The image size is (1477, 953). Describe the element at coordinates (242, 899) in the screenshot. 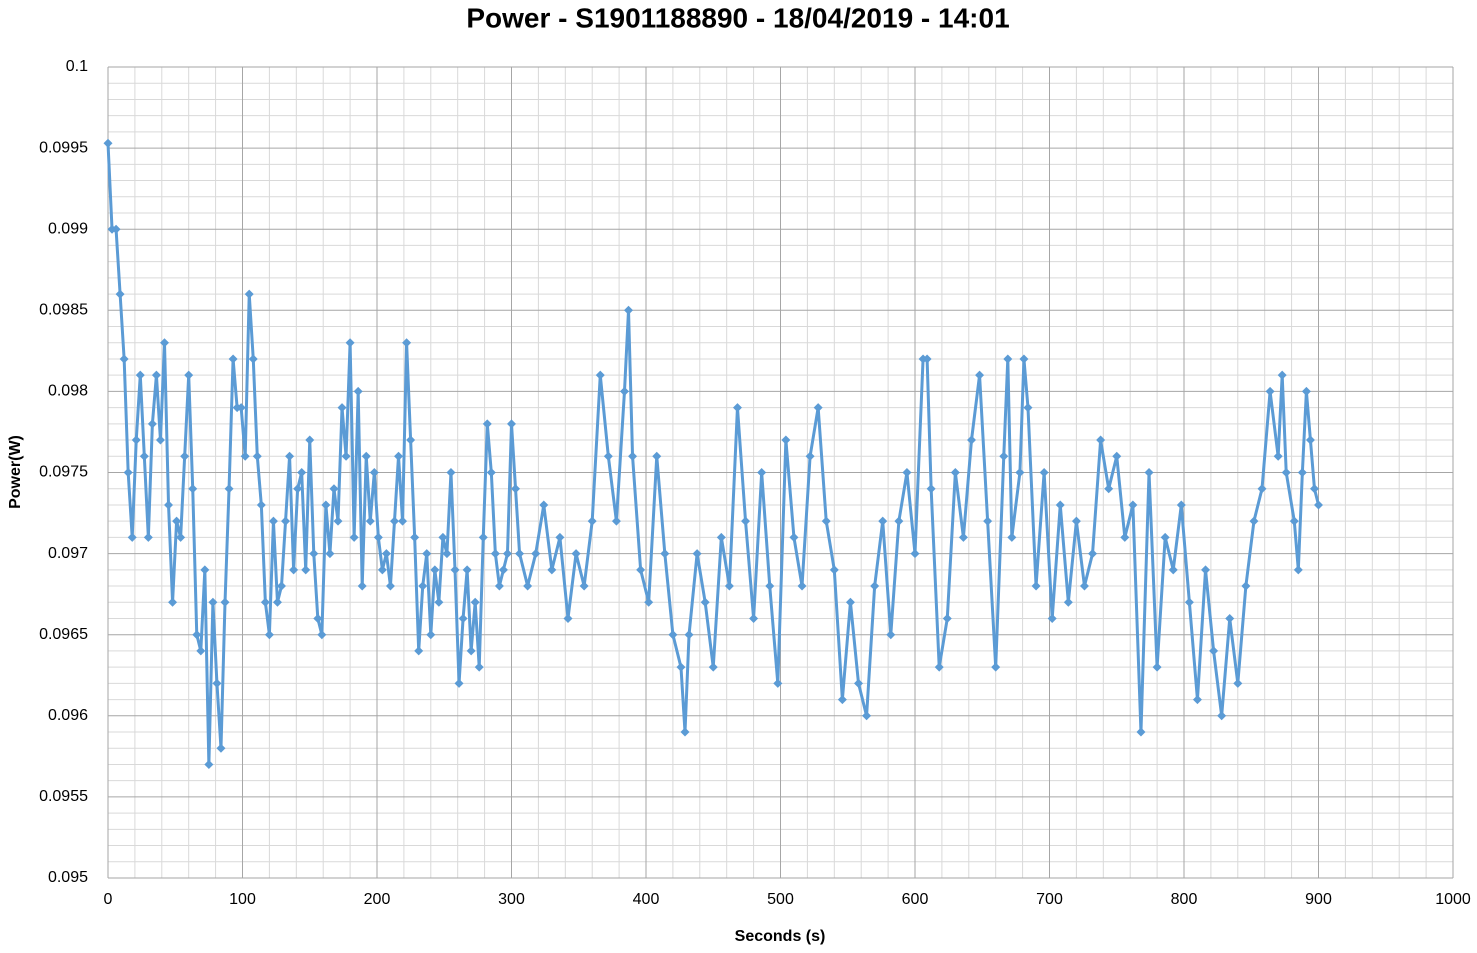

I see `x-tick-label: 100` at that location.